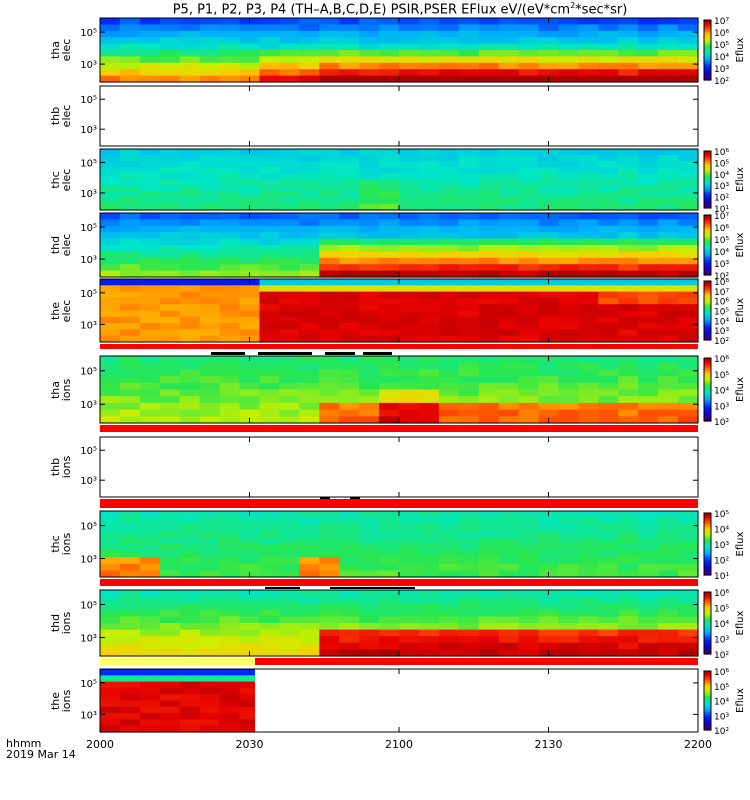  What do you see at coordinates (721, 82) in the screenshot?
I see `colorbar-tick-label: 10²` at bounding box center [721, 82].